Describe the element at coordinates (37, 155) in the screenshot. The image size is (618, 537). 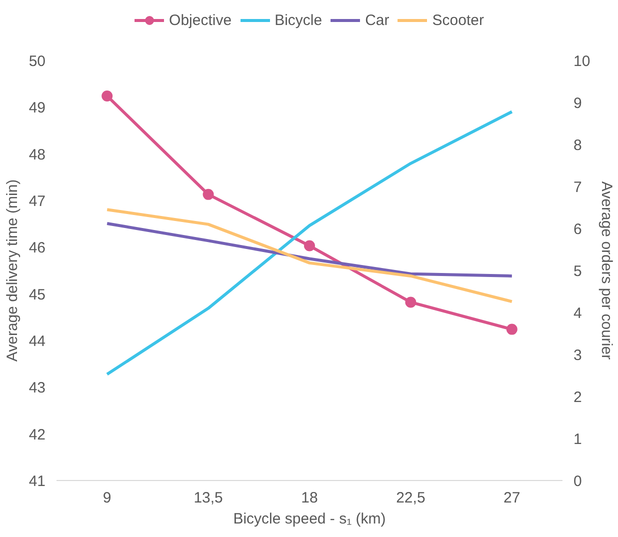
I see `y-tick-label: 48` at that location.